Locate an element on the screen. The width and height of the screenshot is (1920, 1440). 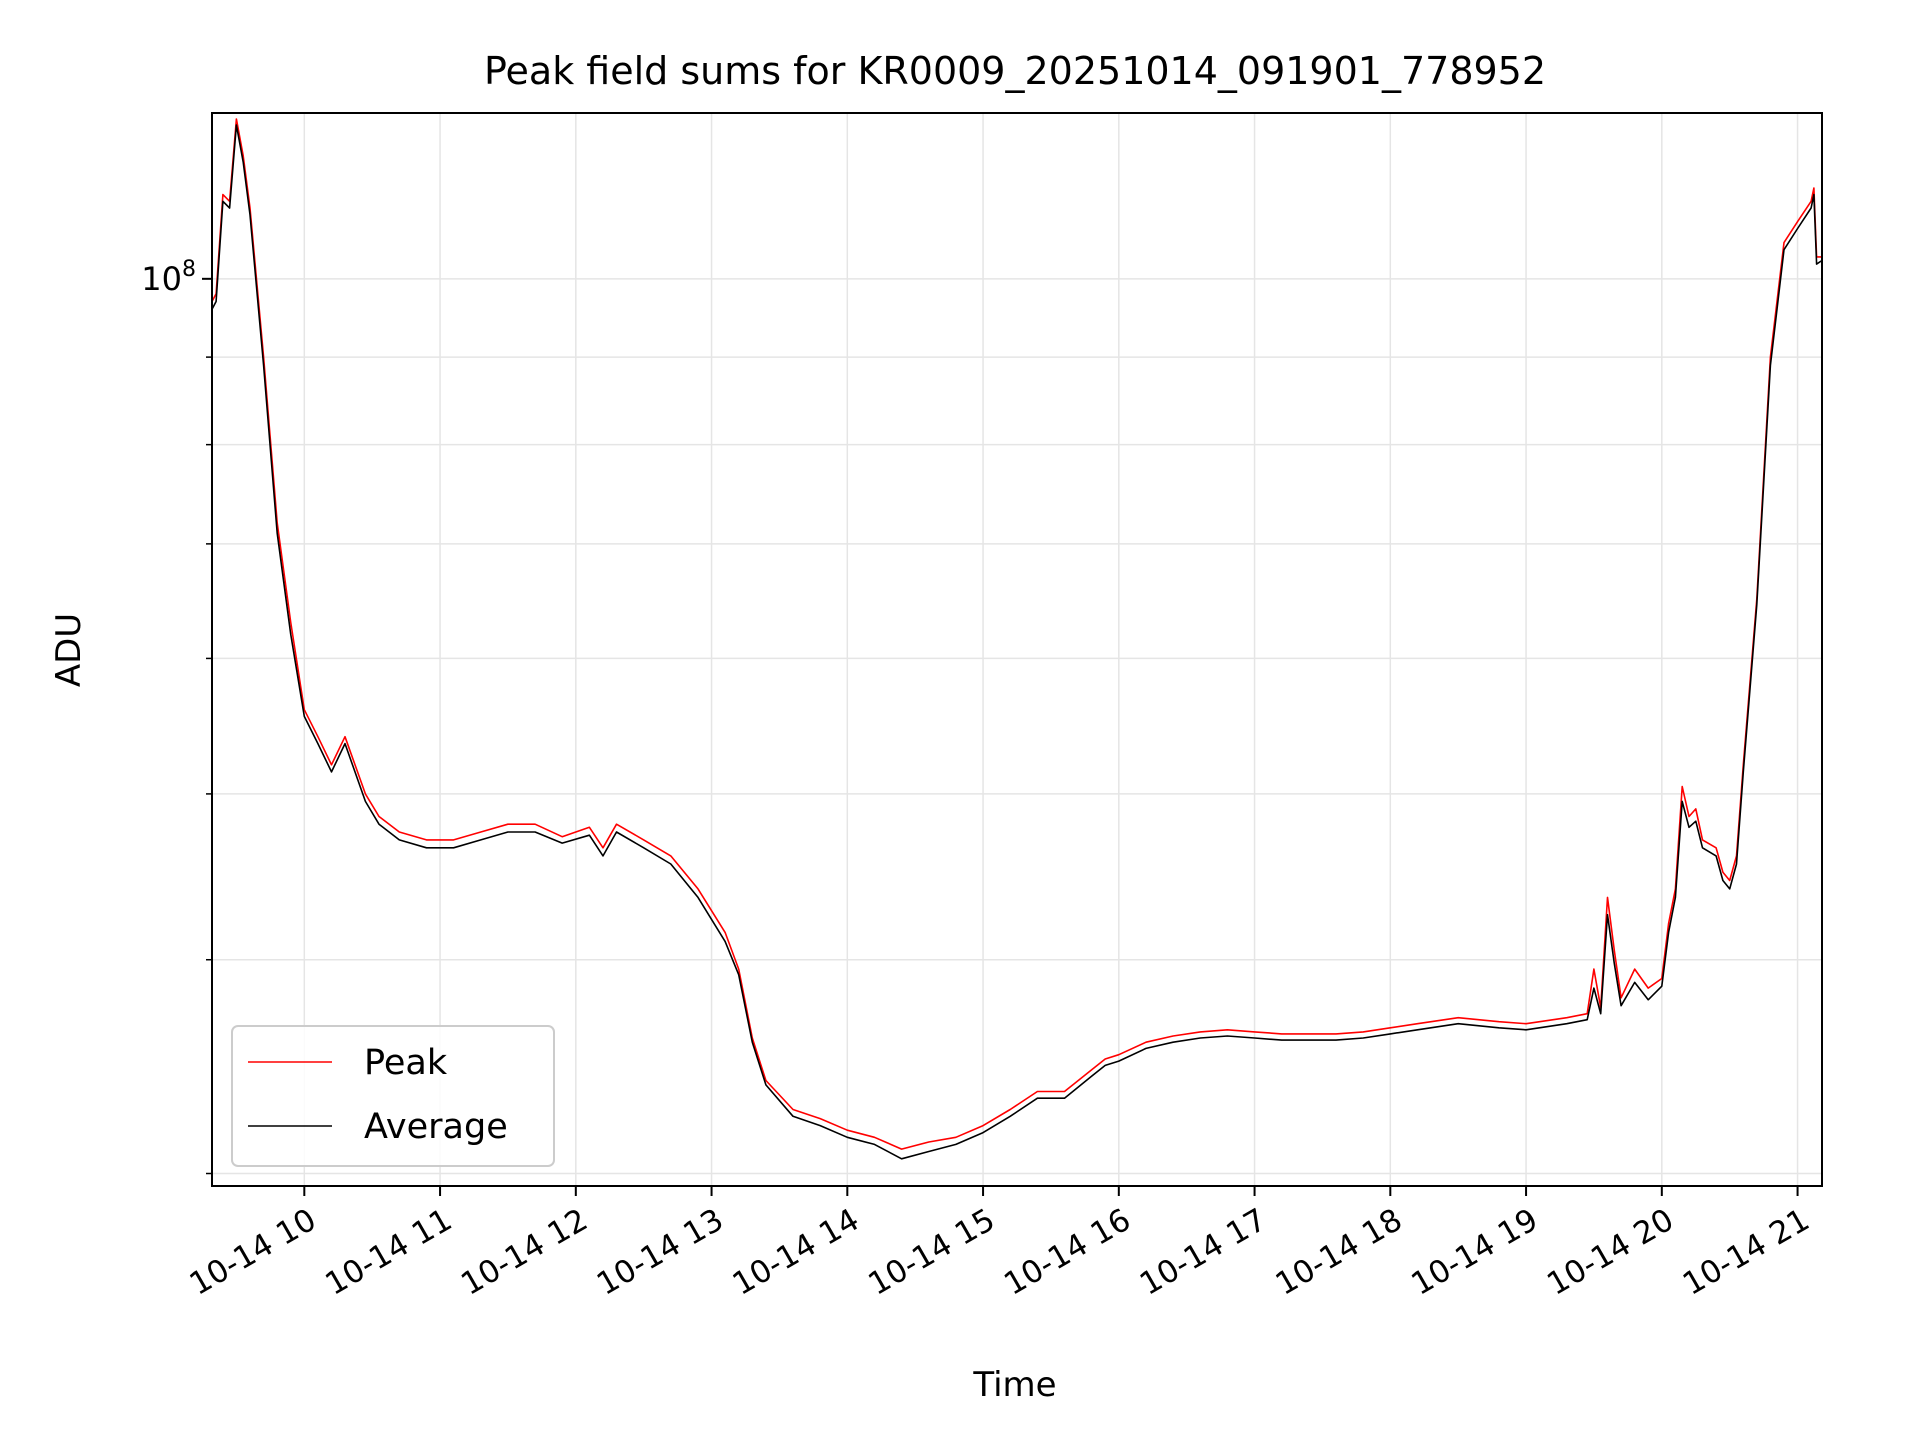
legend-label-peak: Peak is located at coordinates (406, 1063).